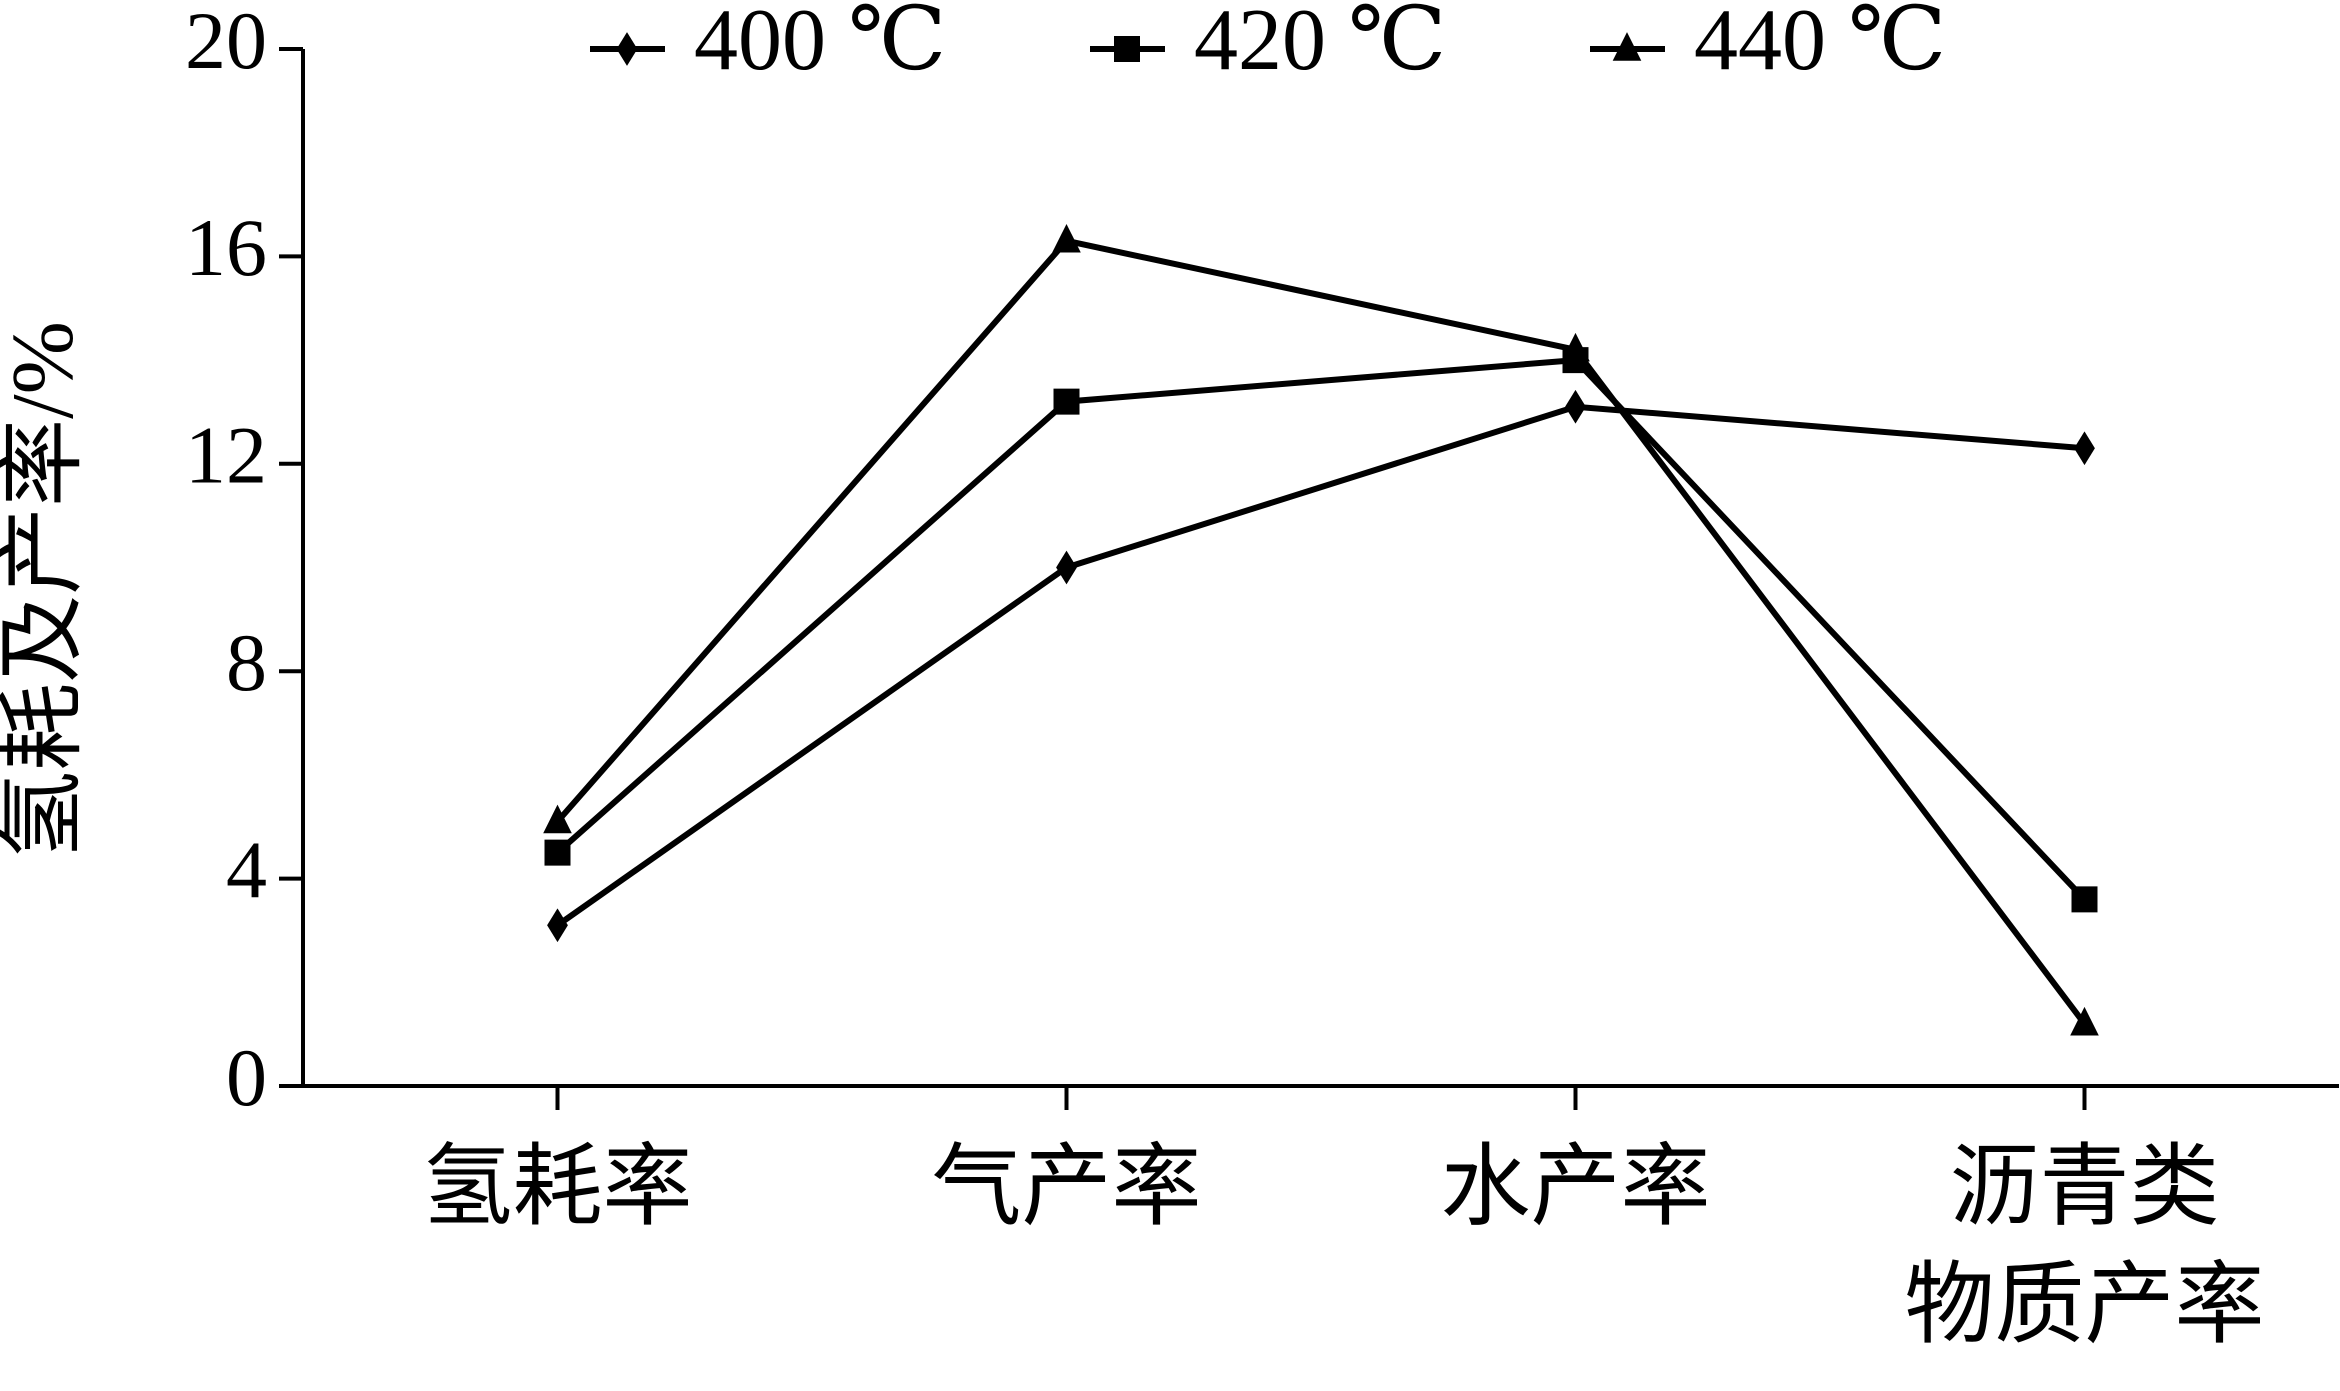 Image resolution: width=2340 pixels, height=1391 pixels. I want to click on y-tick-label: 0, so click(246, 1077).